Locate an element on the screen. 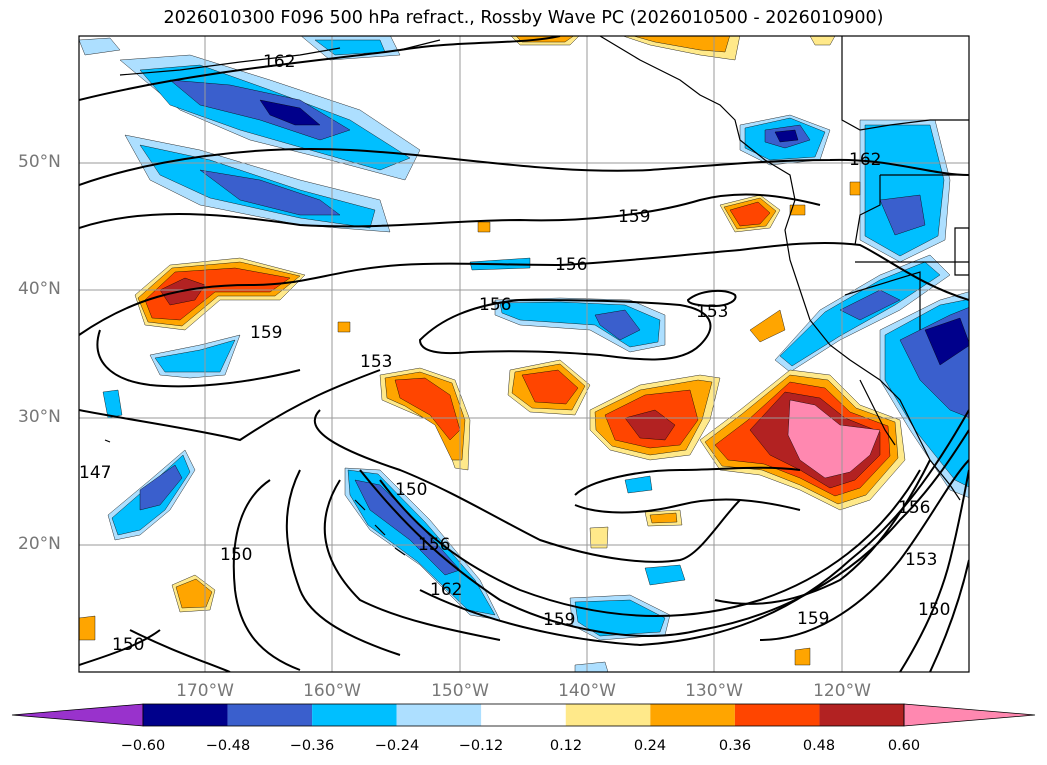 The height and width of the screenshot is (765, 1047). colorbar-tick-label: 0.48 is located at coordinates (819, 746).